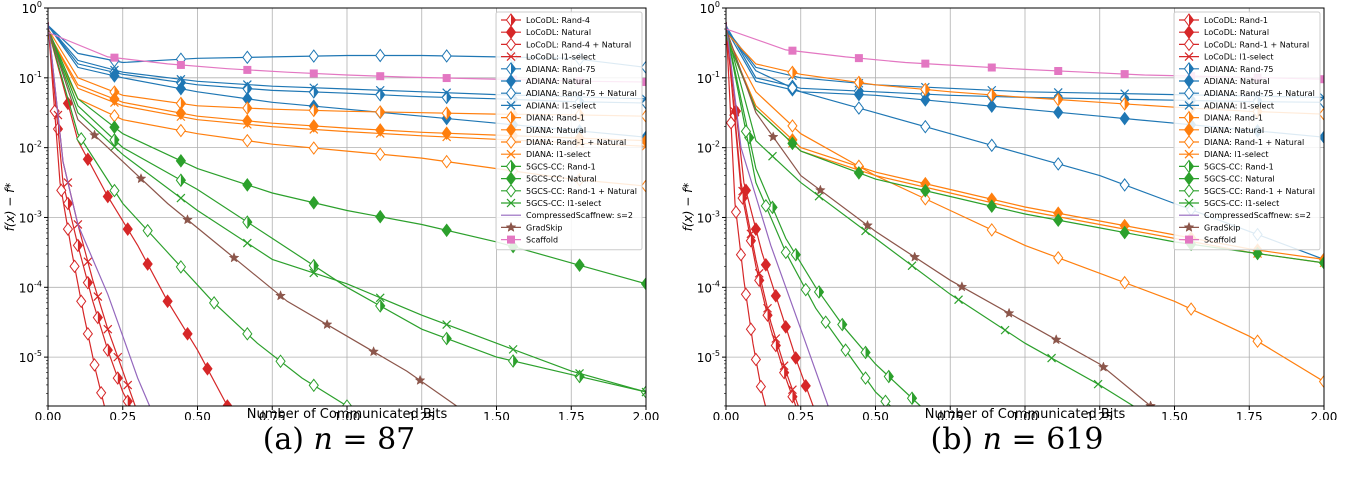  What do you see at coordinates (1326, 102) in the screenshot?
I see `chart1-series-4-marker-9-half` at bounding box center [1326, 102].